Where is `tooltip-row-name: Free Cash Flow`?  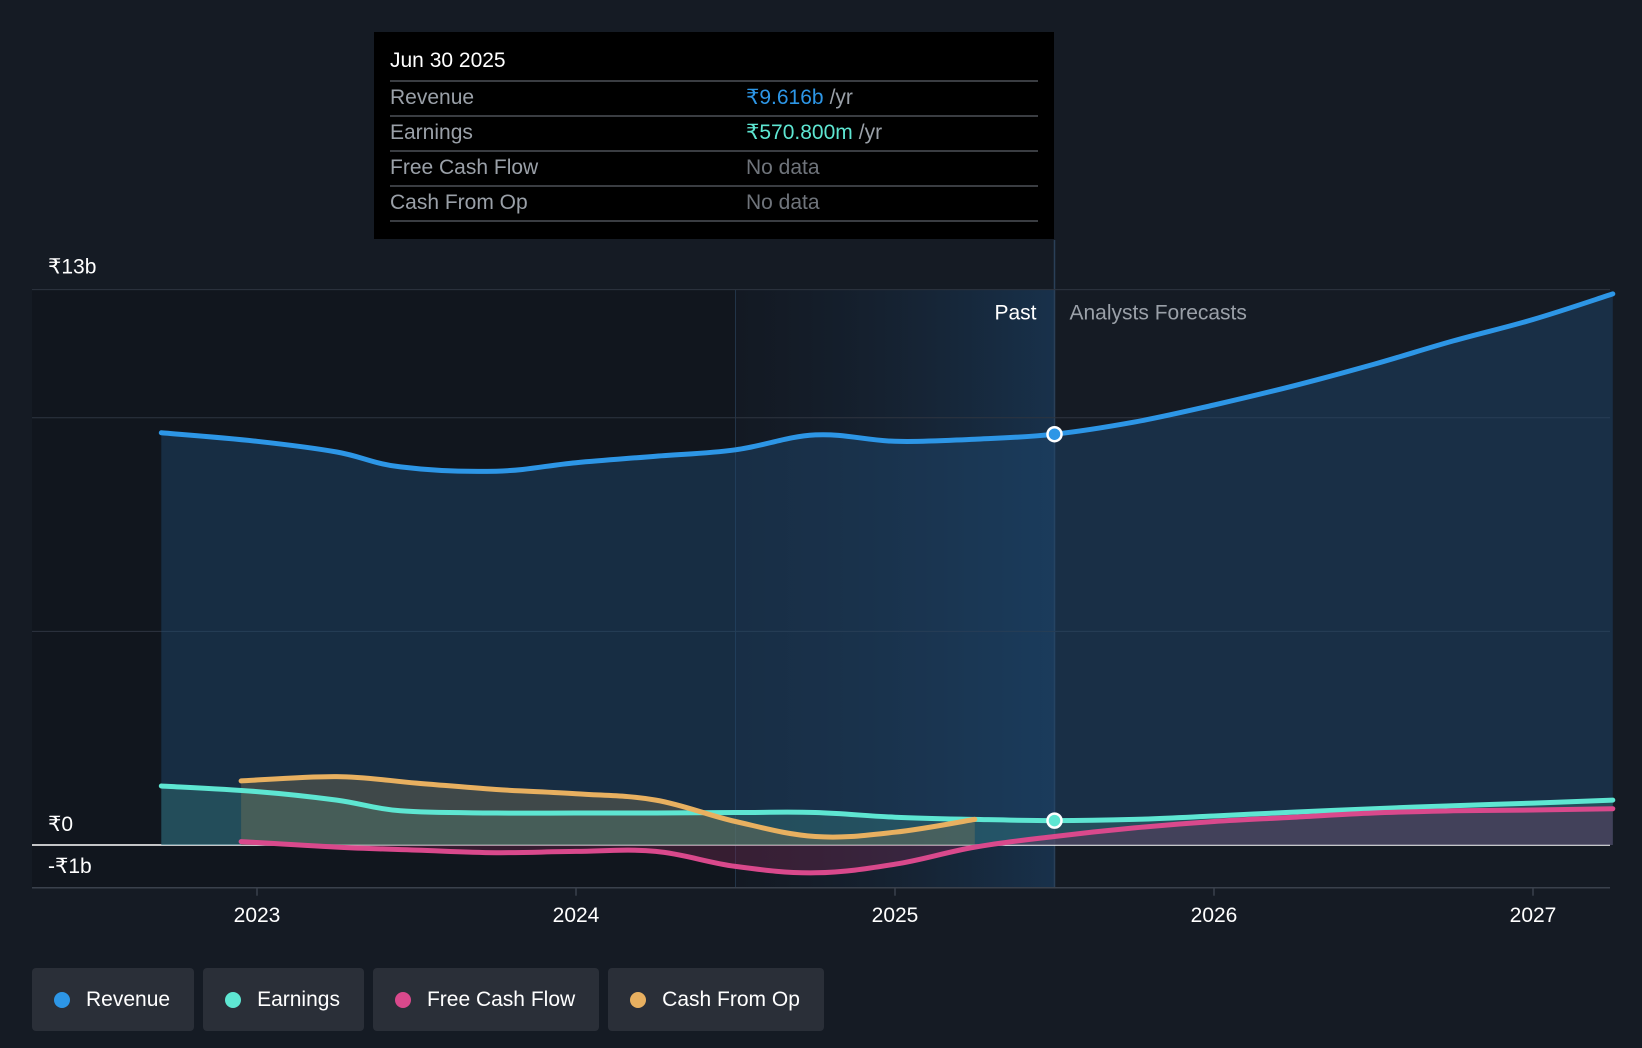
tooltip-row-name: Free Cash Flow is located at coordinates (464, 167).